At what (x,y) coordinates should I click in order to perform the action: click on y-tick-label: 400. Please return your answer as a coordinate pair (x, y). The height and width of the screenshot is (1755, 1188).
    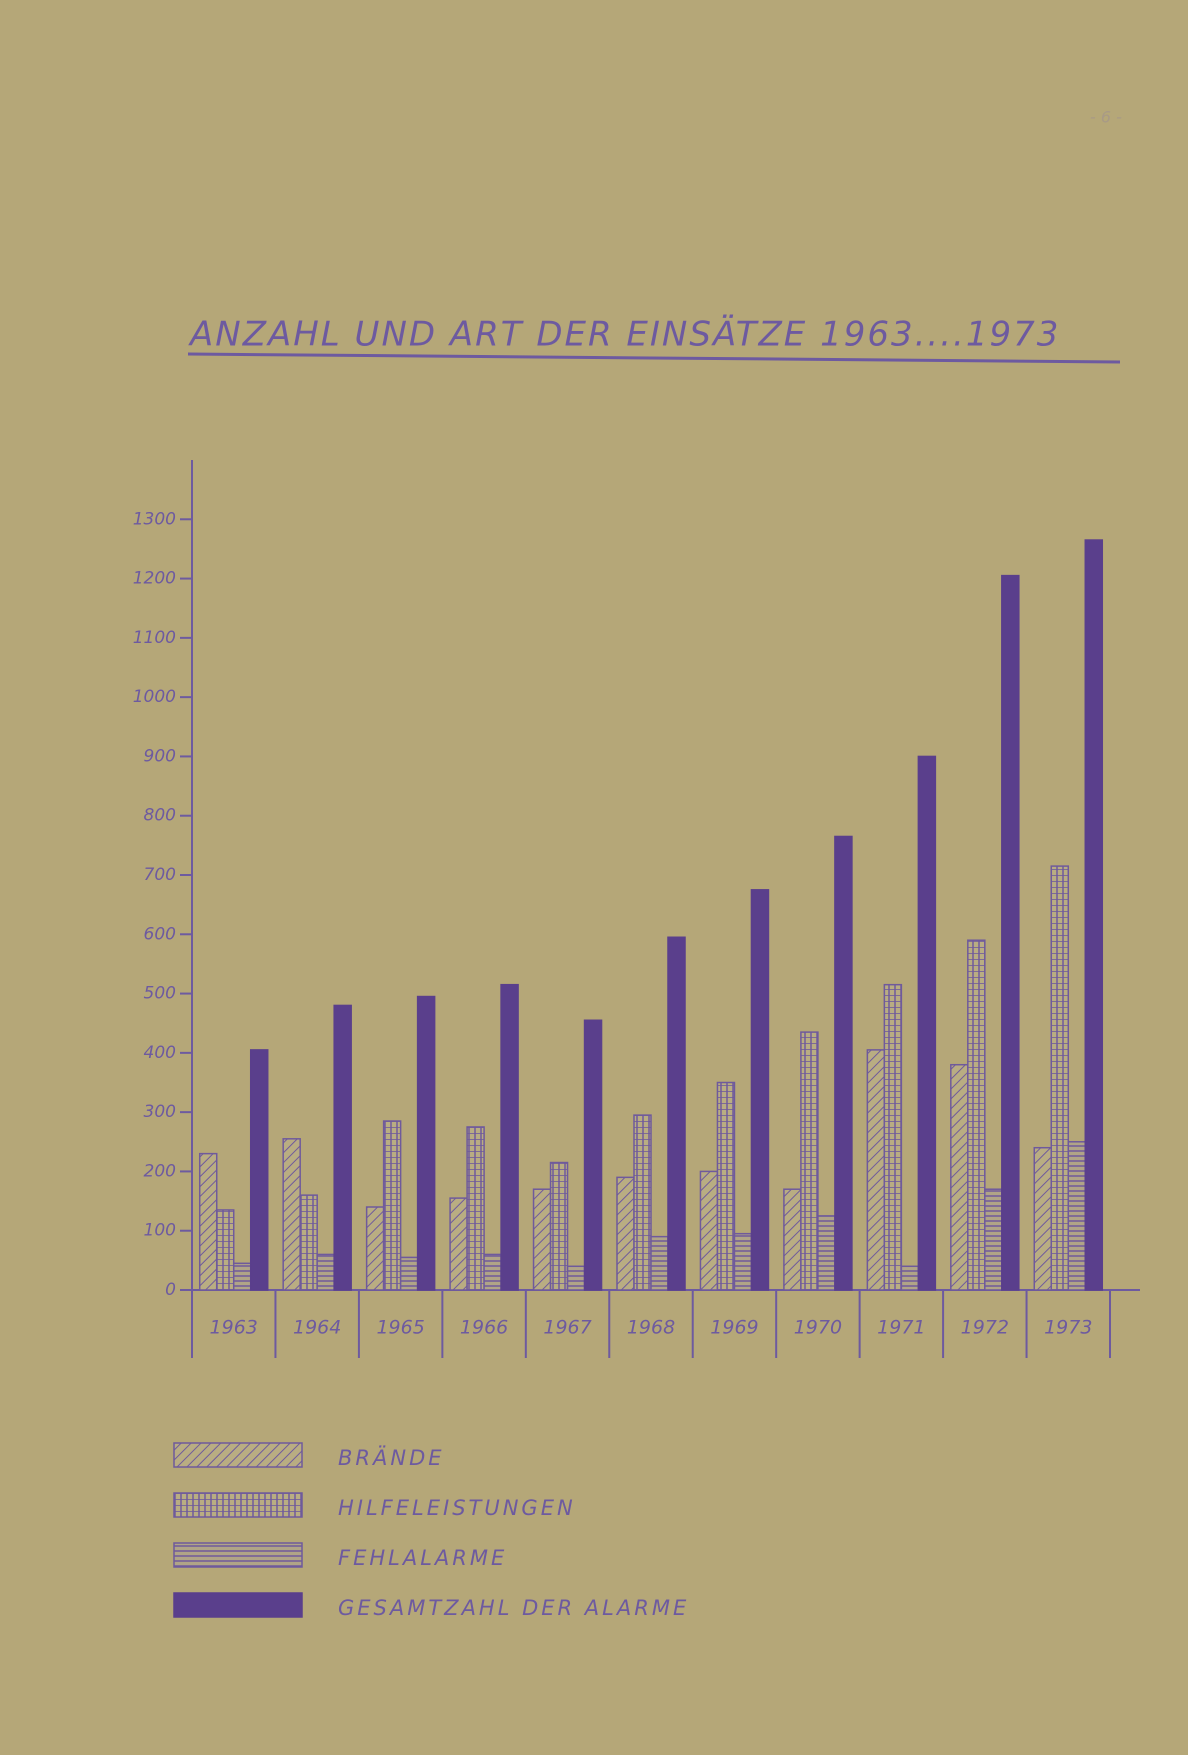
    Looking at the image, I should click on (160, 1053).